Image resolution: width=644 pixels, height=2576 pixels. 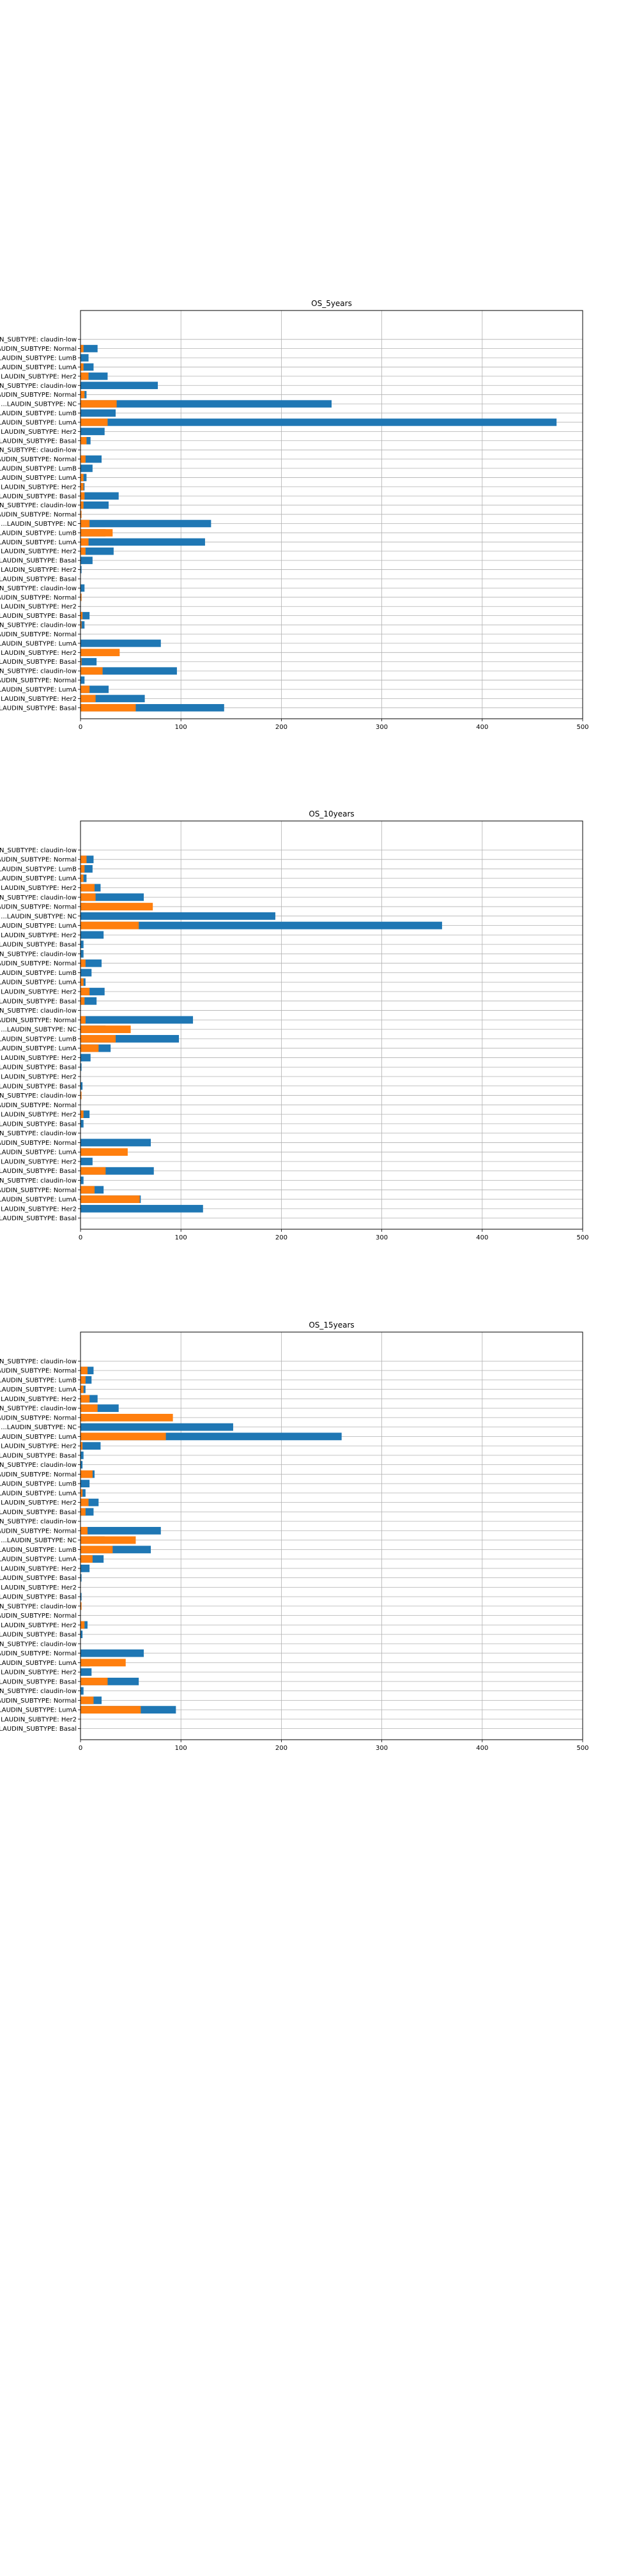 What do you see at coordinates (331, 1535) in the screenshot?
I see `plot-frame` at bounding box center [331, 1535].